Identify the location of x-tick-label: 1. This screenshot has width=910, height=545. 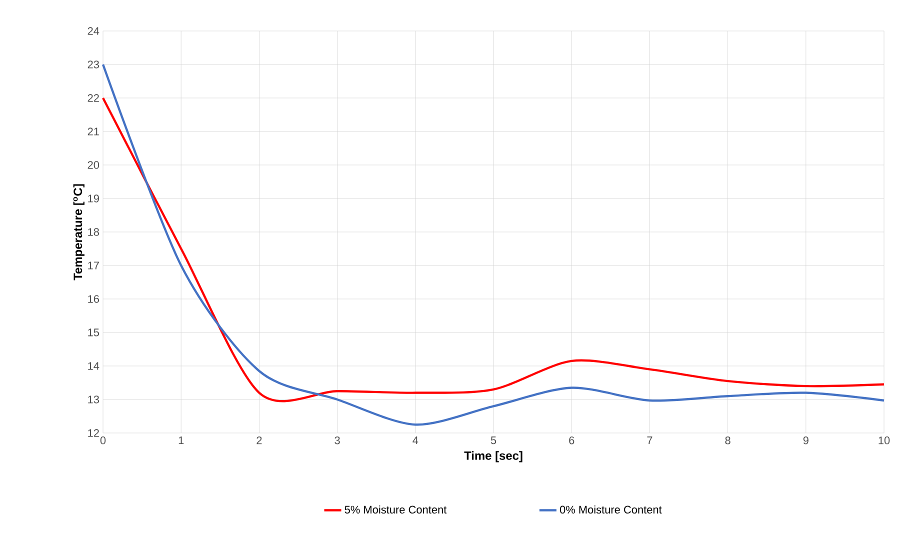
(181, 440).